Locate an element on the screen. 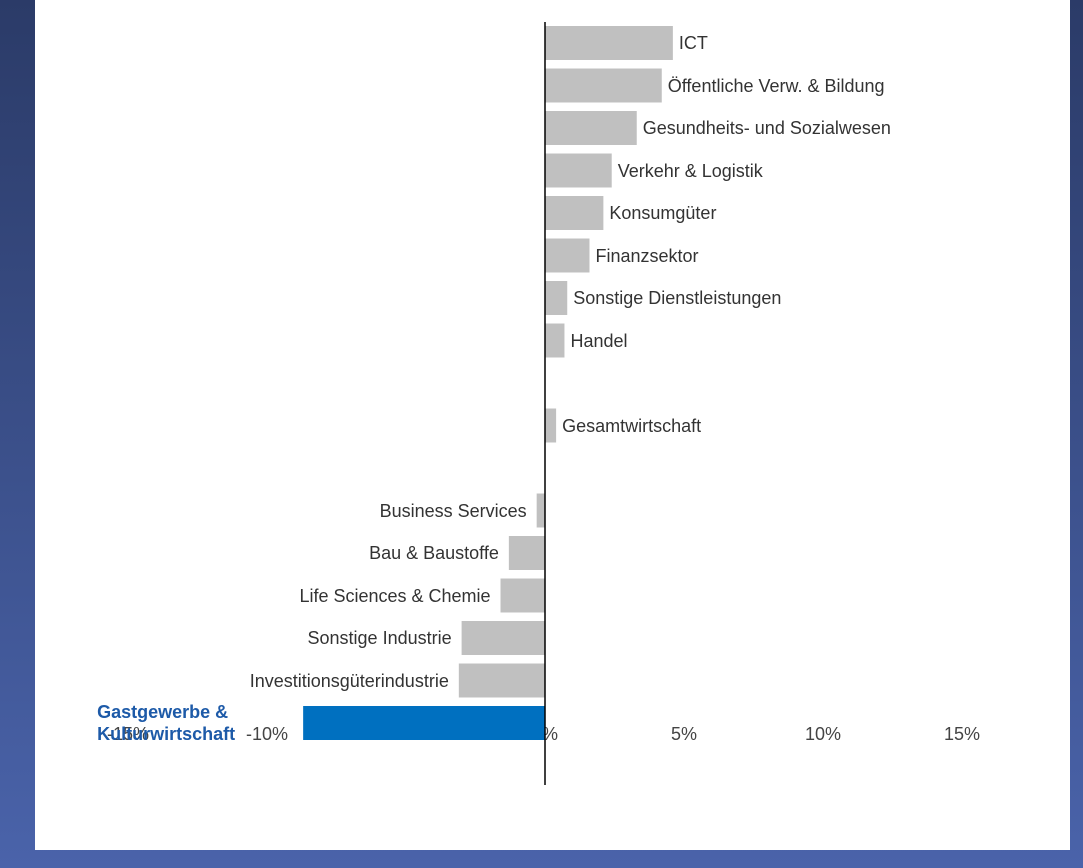 This screenshot has width=1083, height=868. bar-label: Gesundheits- und Sozialwesen is located at coordinates (766, 128).